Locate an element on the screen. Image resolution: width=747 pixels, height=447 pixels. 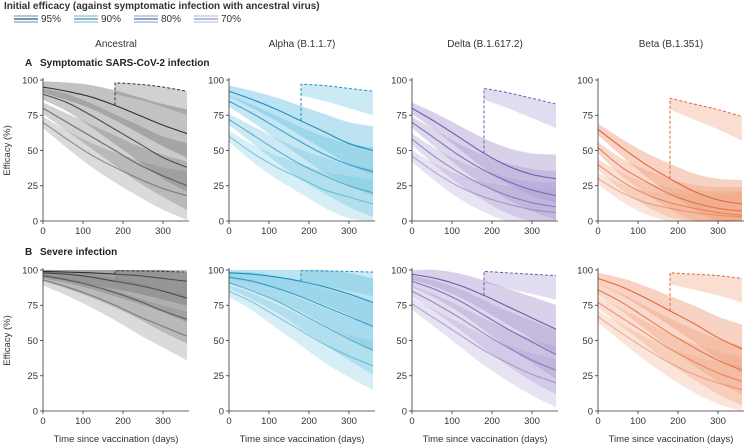
legend: 95% 90% 80% 70% is located at coordinates (127, 19).